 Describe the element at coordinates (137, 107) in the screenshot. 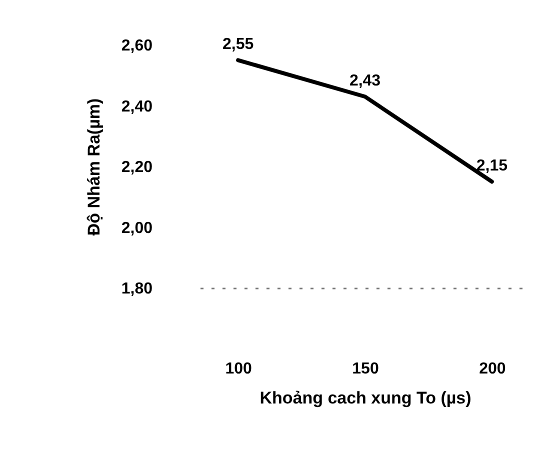

I see `y-tick-label: 2,40` at that location.